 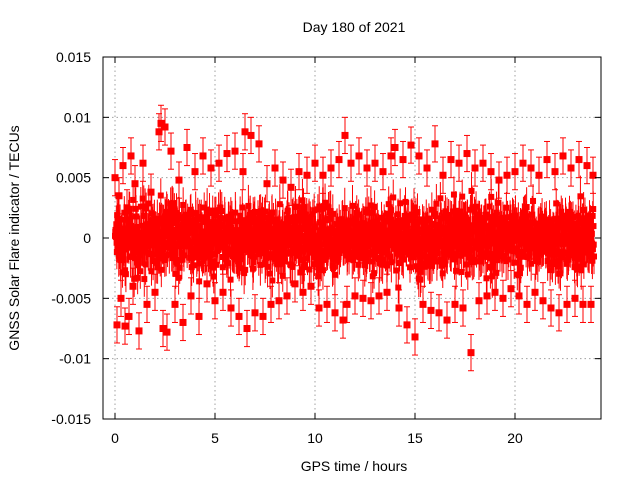 What do you see at coordinates (87, 238) in the screenshot?
I see `y-tick-label-3: 0` at bounding box center [87, 238].